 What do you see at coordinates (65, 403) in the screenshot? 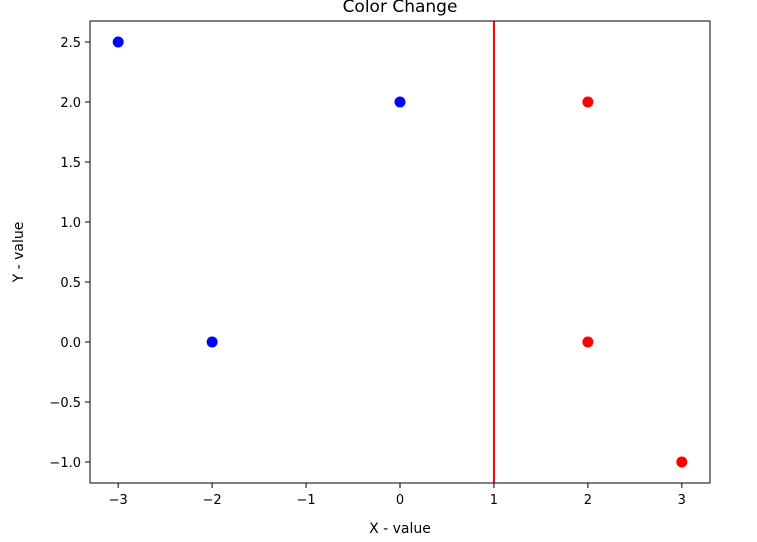
I see `y-tick-label: −0.5` at bounding box center [65, 403].